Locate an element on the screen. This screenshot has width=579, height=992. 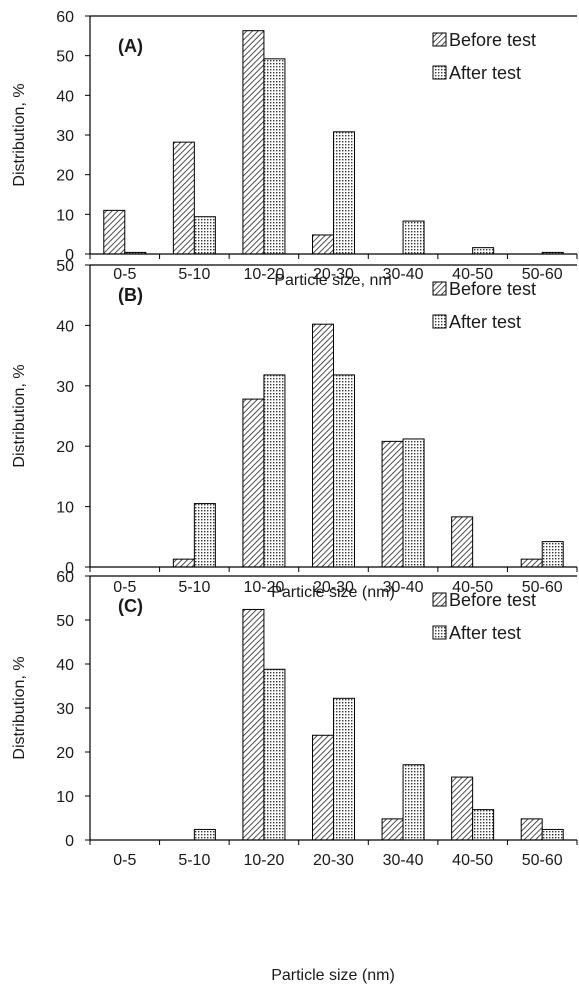
panel-label: (A) is located at coordinates (130, 46).